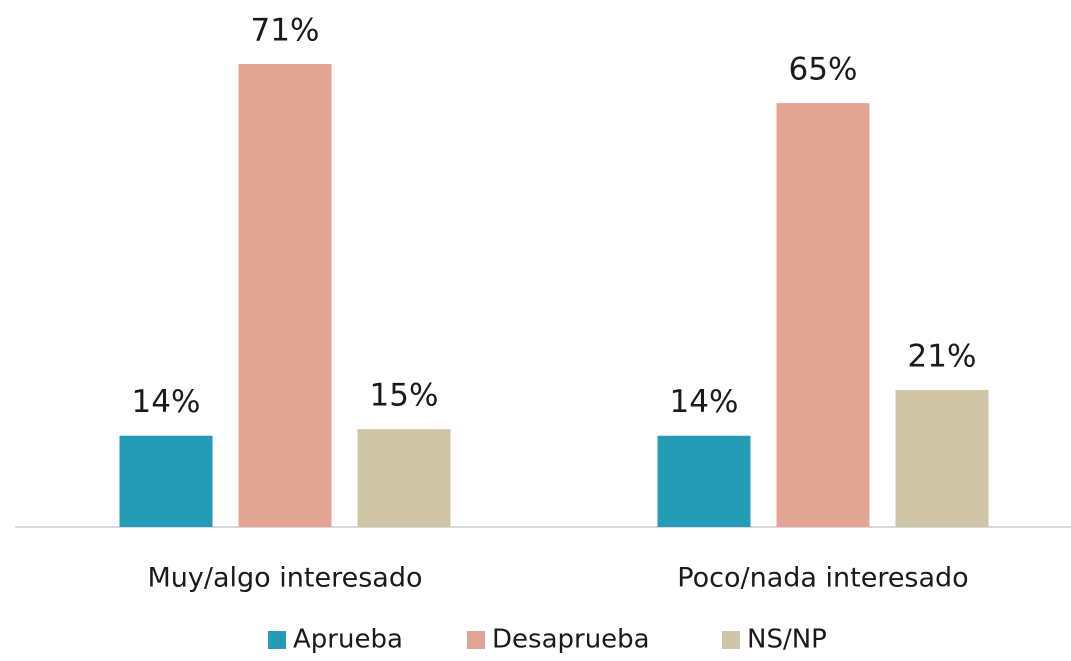  Describe the element at coordinates (823, 70) in the screenshot. I see `data-label: 65%` at that location.